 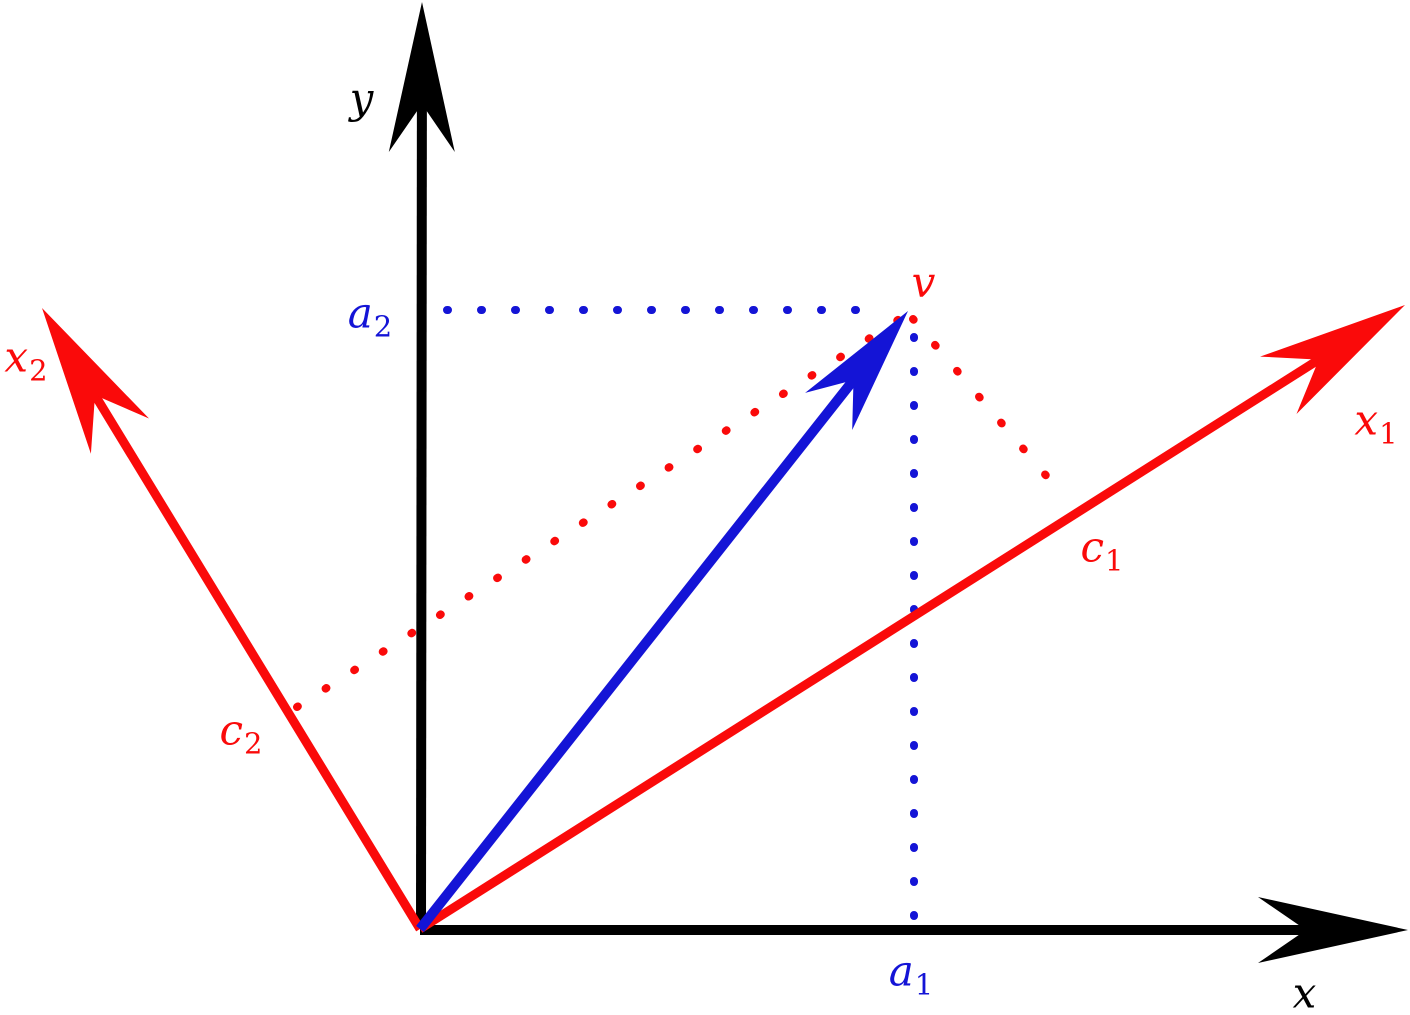 I want to click on basis-x2-shaft, so click(x=255, y=658).